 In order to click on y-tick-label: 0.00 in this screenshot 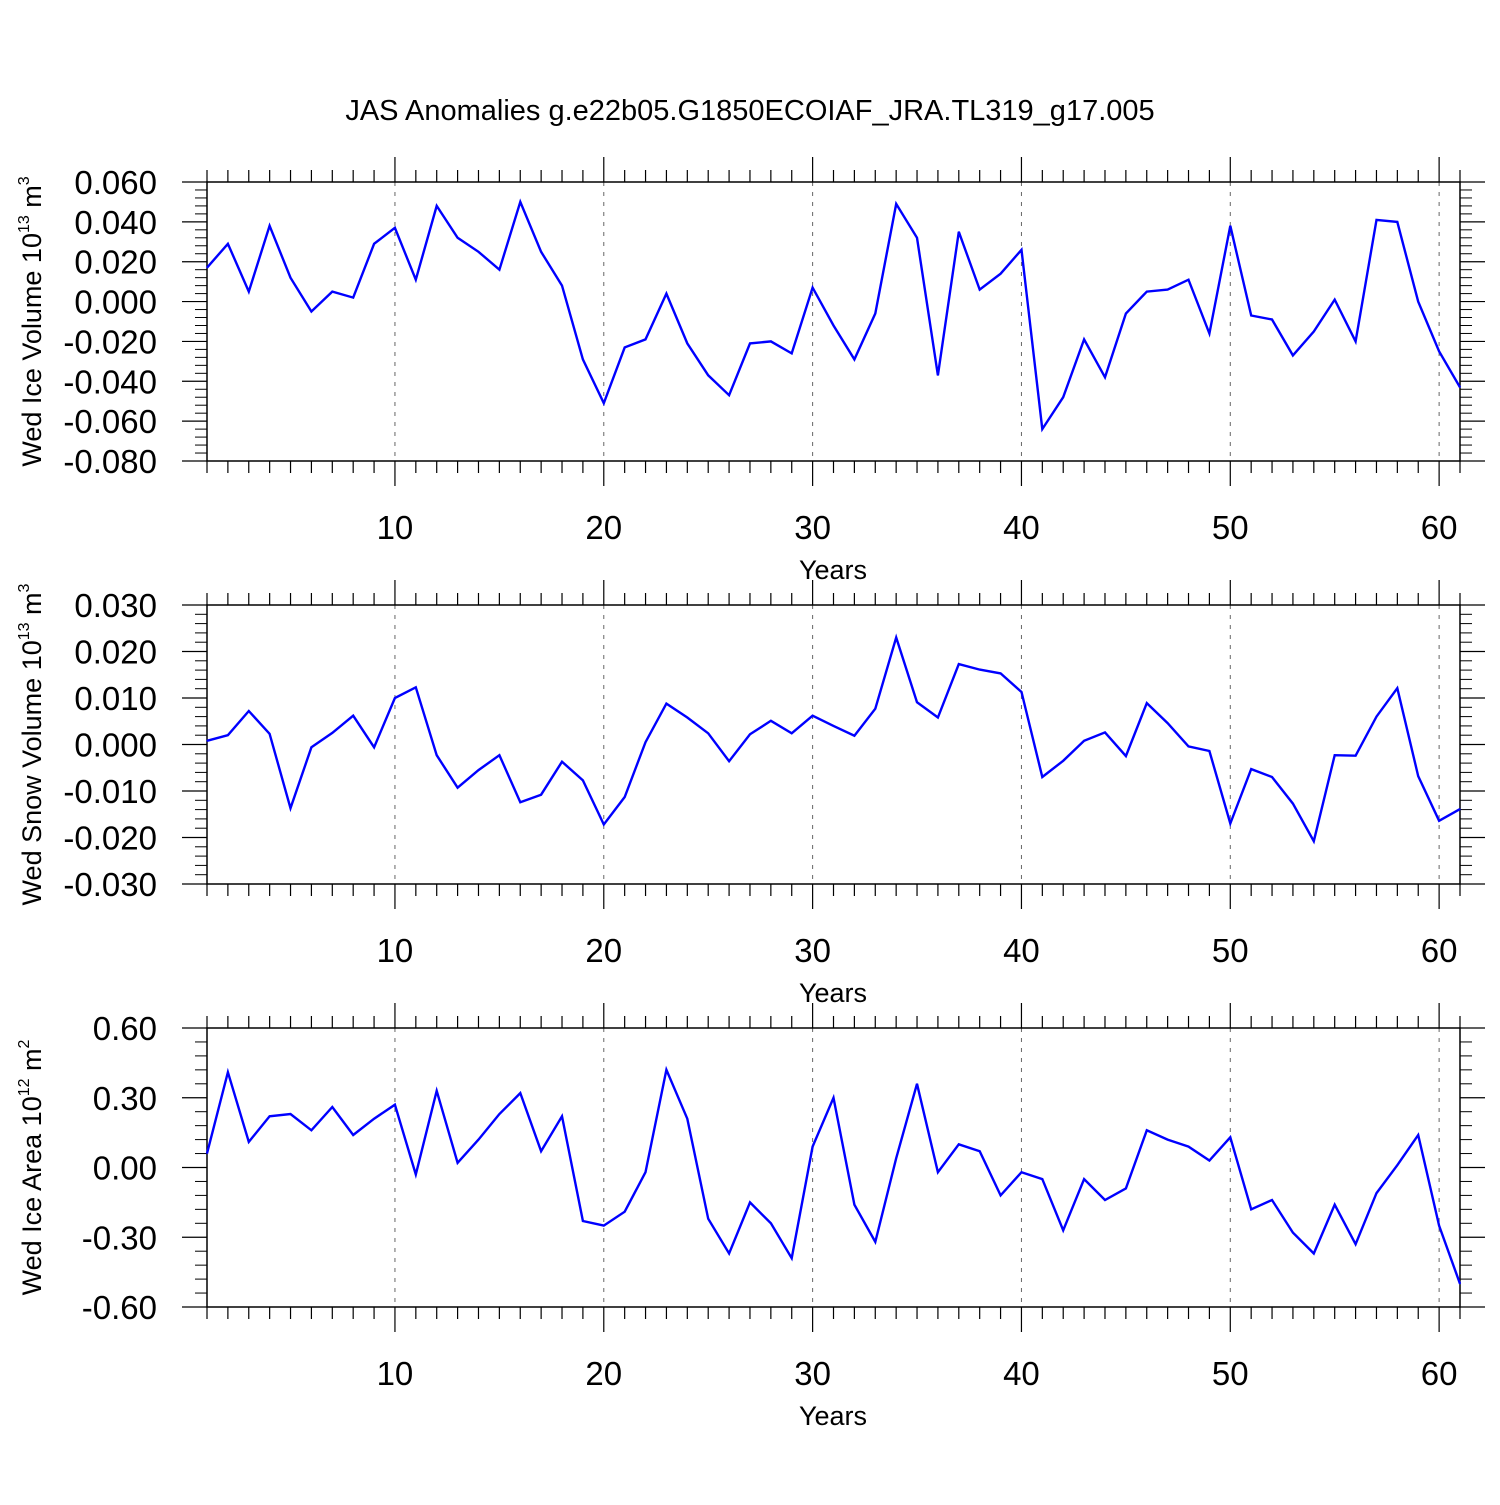, I will do `click(125, 1168)`.